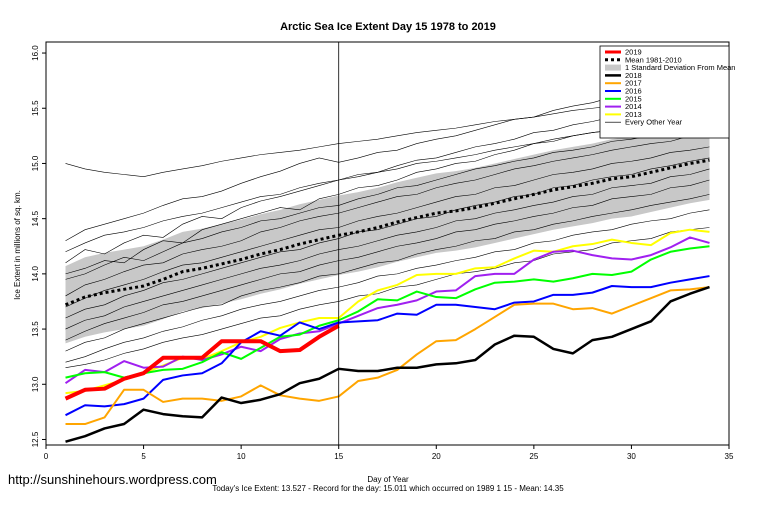 This screenshot has width=760, height=506. I want to click on x-tick-label: 10, so click(241, 456).